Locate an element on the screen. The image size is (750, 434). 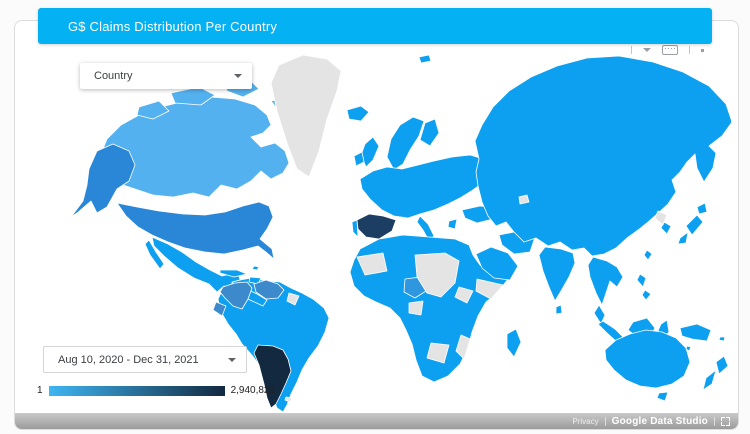
country-fiji is located at coordinates (722, 339).